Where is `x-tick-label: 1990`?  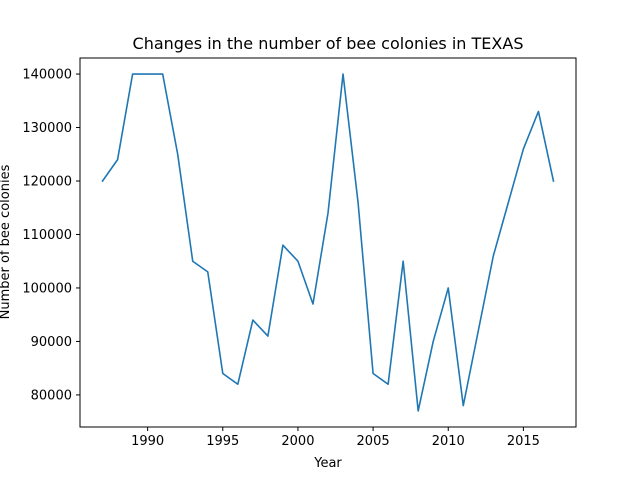
x-tick-label: 1990 is located at coordinates (147, 441).